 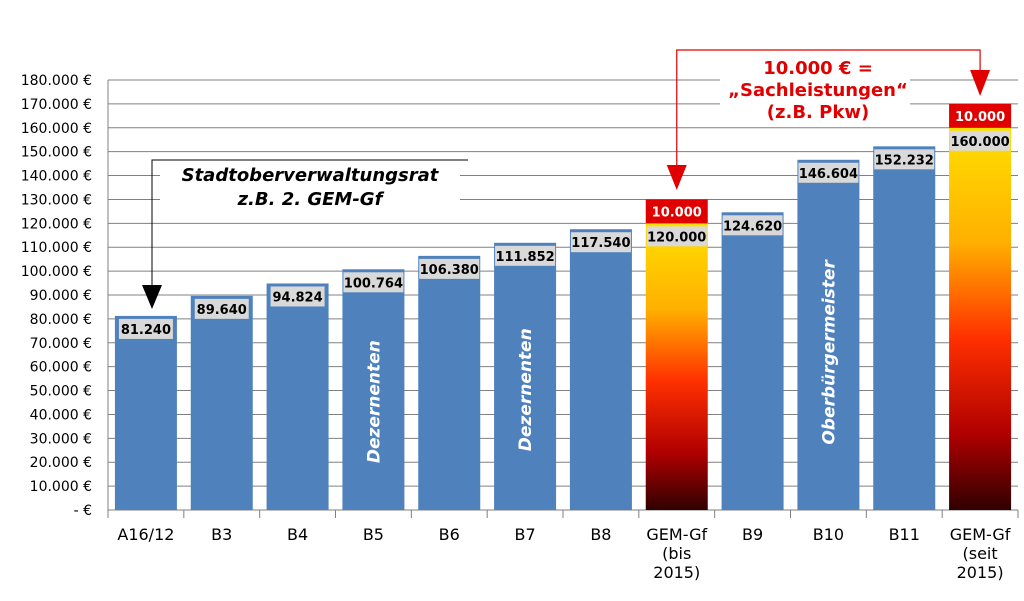 I want to click on annotation-black-bg, so click(x=310, y=186).